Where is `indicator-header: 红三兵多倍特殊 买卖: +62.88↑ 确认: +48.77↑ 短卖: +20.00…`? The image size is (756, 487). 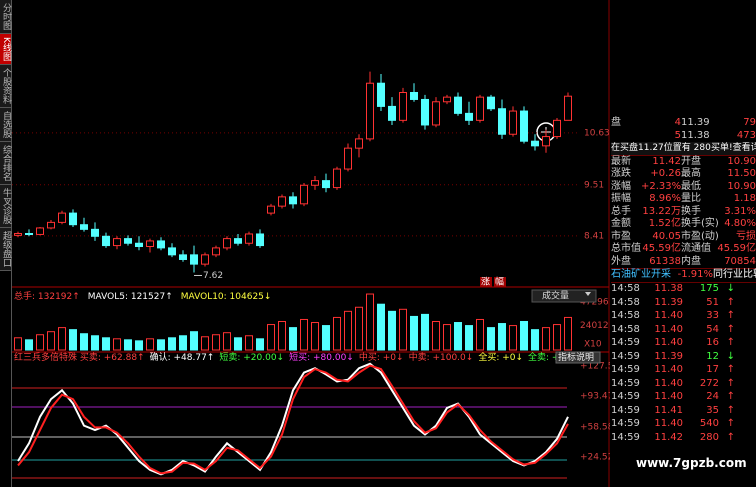
indicator-header: 红三兵多倍特殊 买卖: +62.88↑ 确认: +48.77↑ 短卖: +20.00… is located at coordinates (289, 357).